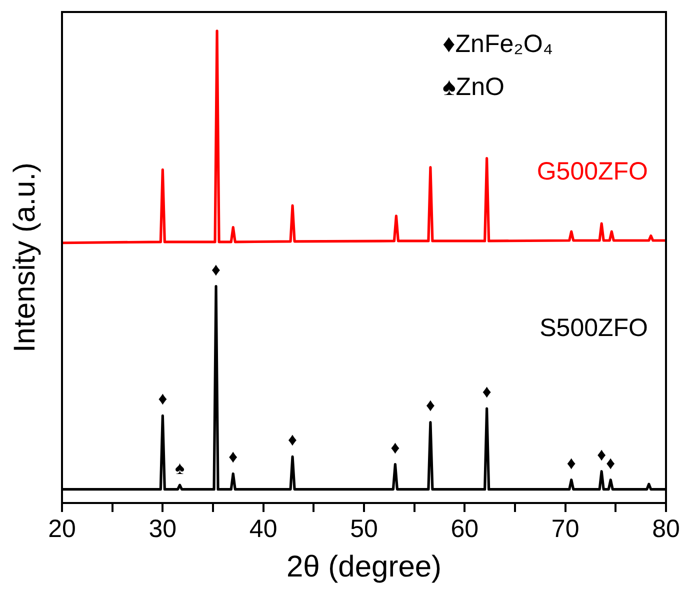 This screenshot has width=684, height=594. What do you see at coordinates (666, 528) in the screenshot?
I see `x-tick-label: 80` at bounding box center [666, 528].